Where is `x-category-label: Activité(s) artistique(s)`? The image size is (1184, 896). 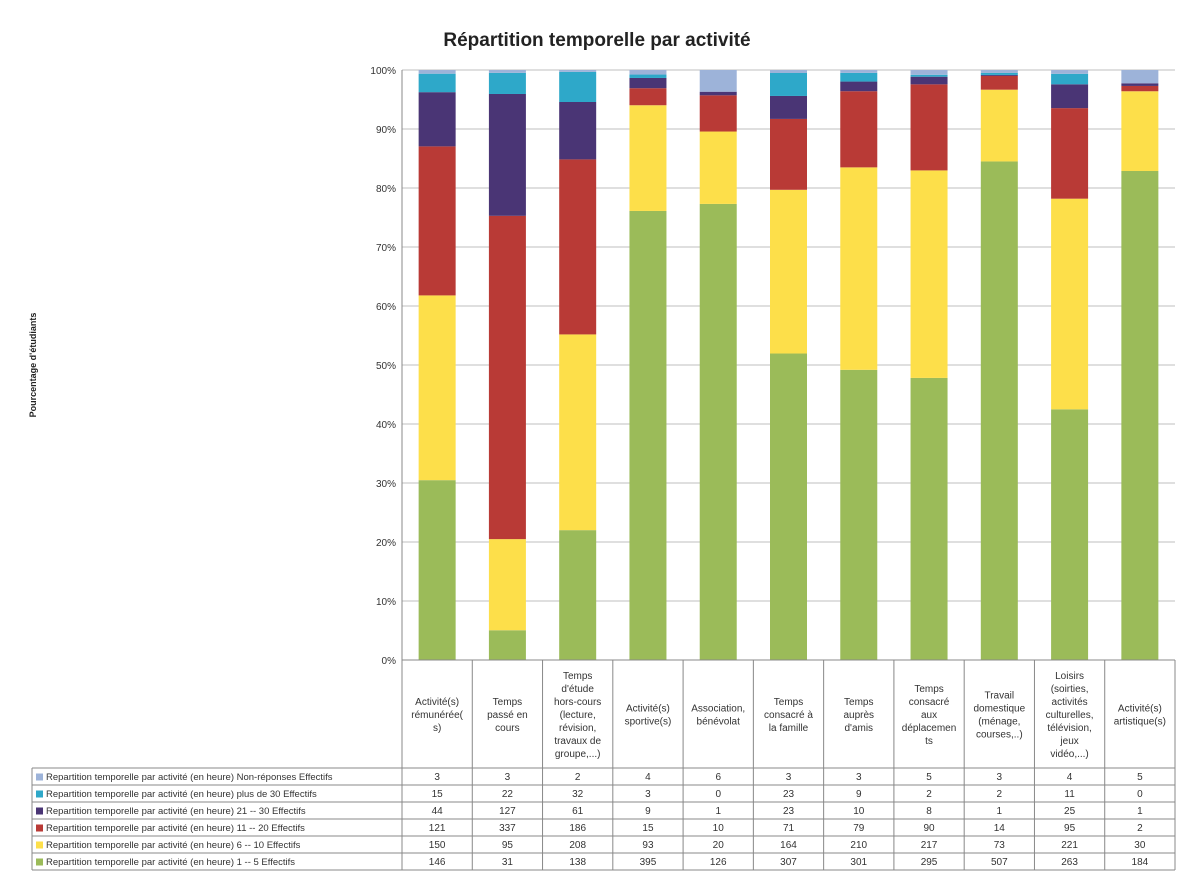
x-category-label: Activité(s) artistique(s) is located at coordinates (1140, 716).